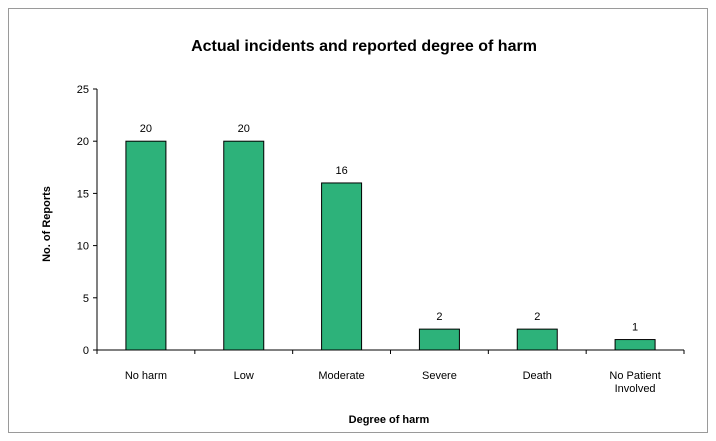 The height and width of the screenshot is (441, 716). I want to click on y-tick-label: 5, so click(86, 299).